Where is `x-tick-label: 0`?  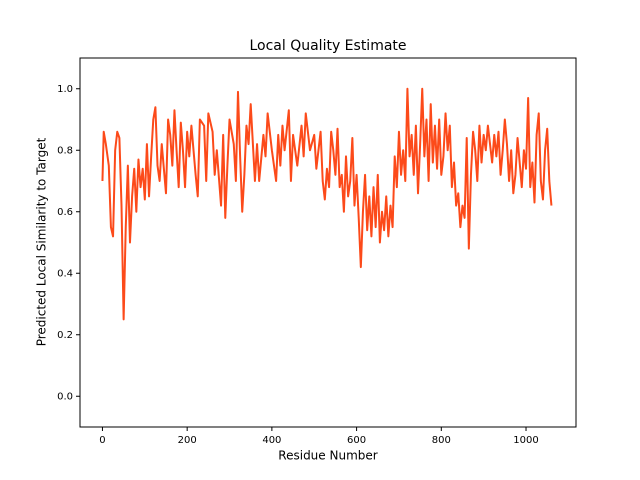 x-tick-label: 0 is located at coordinates (102, 440).